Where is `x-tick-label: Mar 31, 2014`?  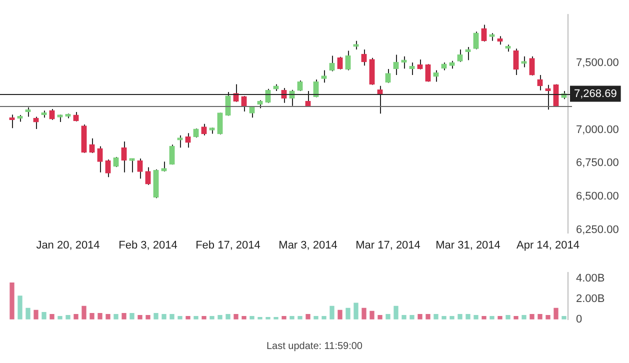 x-tick-label: Mar 31, 2014 is located at coordinates (468, 245).